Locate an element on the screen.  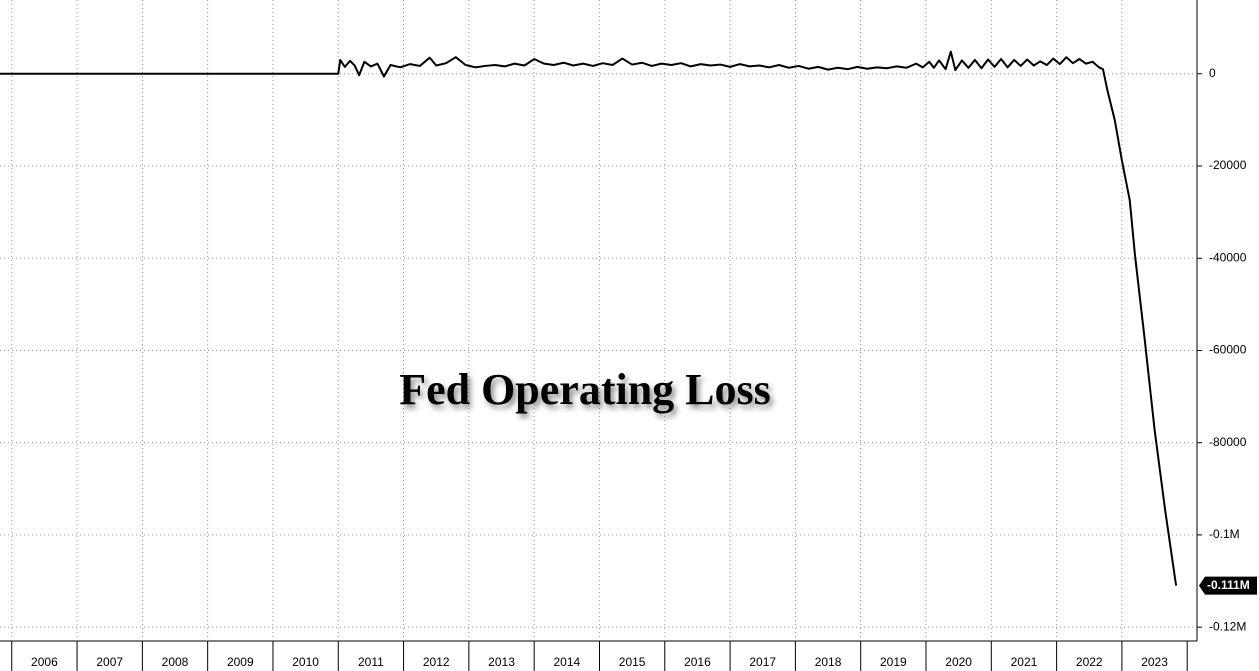
x-tick-label: 2017 is located at coordinates (762, 662).